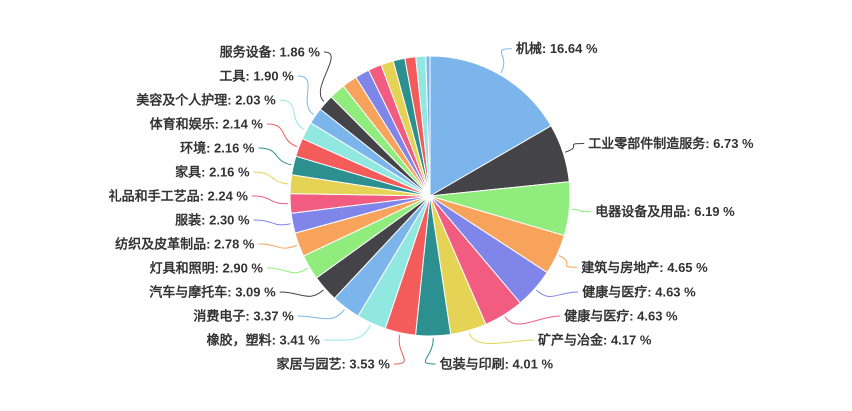 The width and height of the screenshot is (852, 411). I want to click on slice-label: 家具: 2.16 %, so click(212, 172).